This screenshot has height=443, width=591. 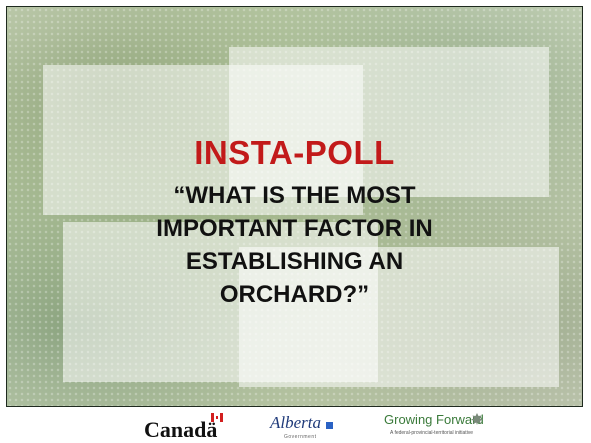 I want to click on poll-question-line: “WHAT IS THE MOST, so click(x=294, y=195).